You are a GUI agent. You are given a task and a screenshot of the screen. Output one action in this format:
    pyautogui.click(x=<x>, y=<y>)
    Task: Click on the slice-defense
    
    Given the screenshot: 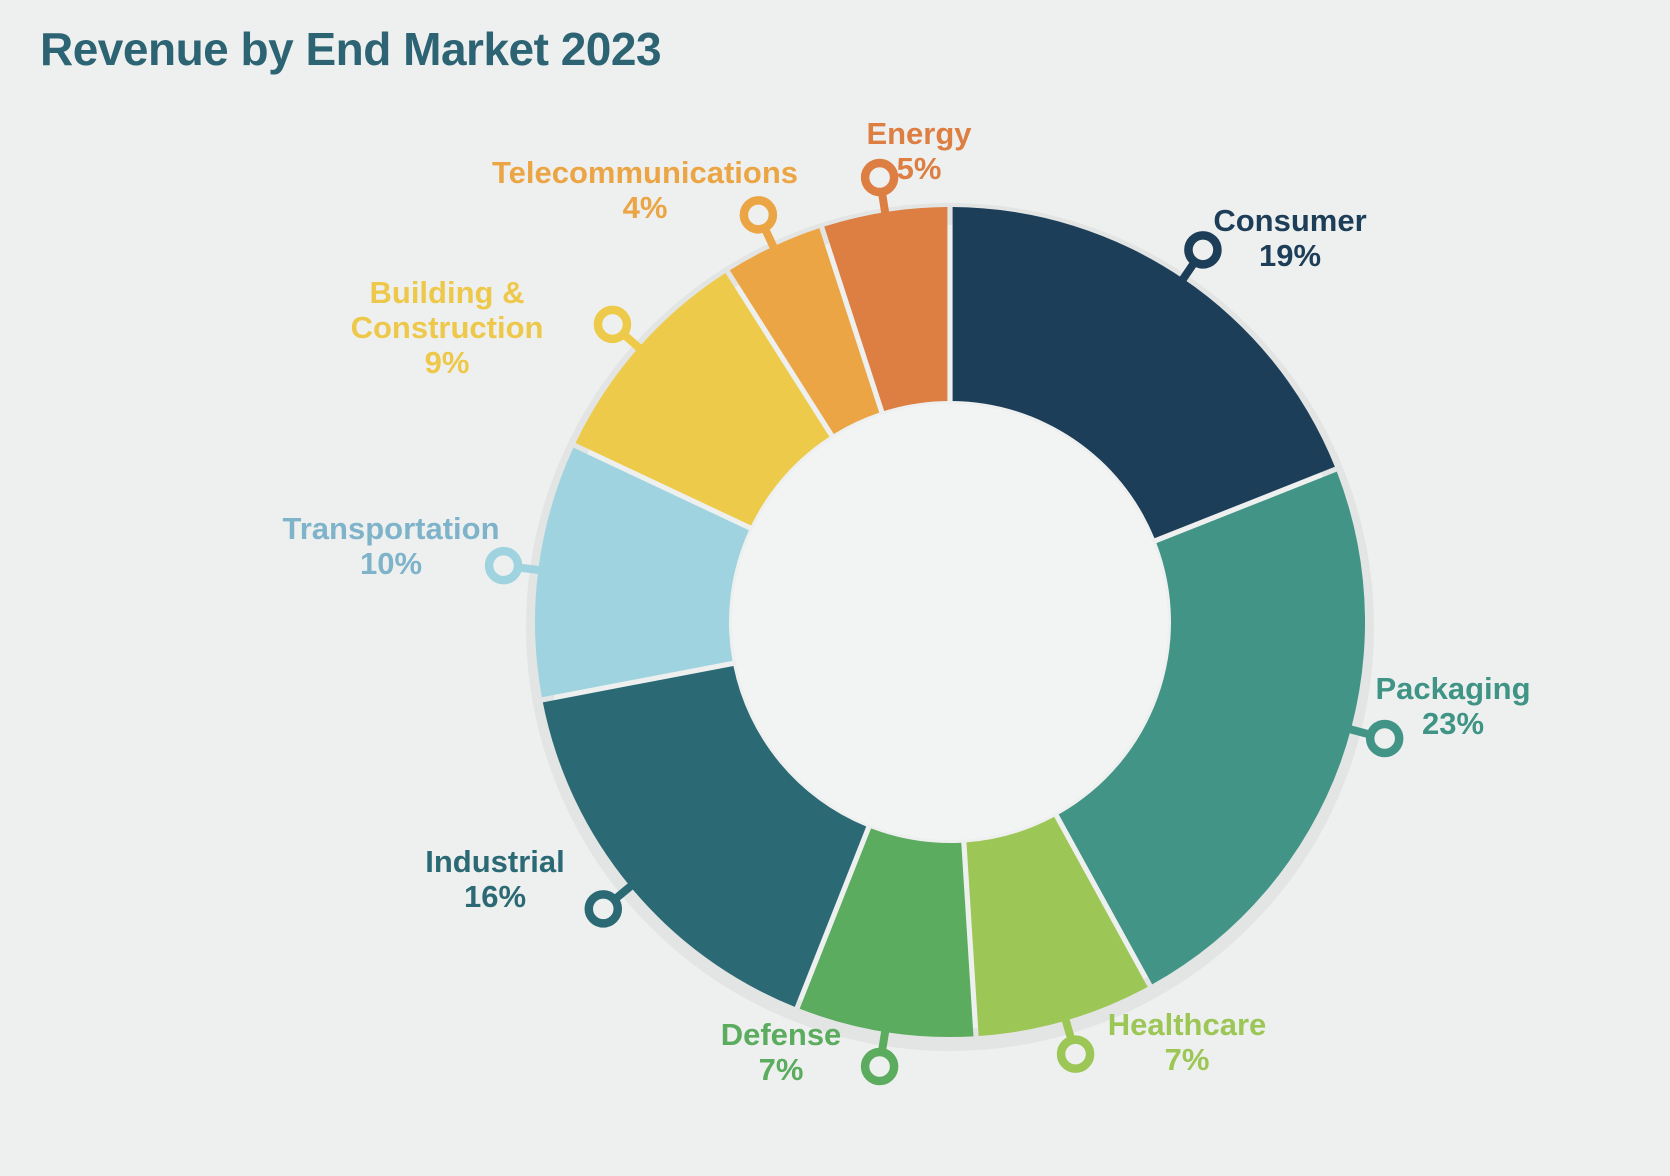 What is the action you would take?
    pyautogui.click(x=886, y=933)
    